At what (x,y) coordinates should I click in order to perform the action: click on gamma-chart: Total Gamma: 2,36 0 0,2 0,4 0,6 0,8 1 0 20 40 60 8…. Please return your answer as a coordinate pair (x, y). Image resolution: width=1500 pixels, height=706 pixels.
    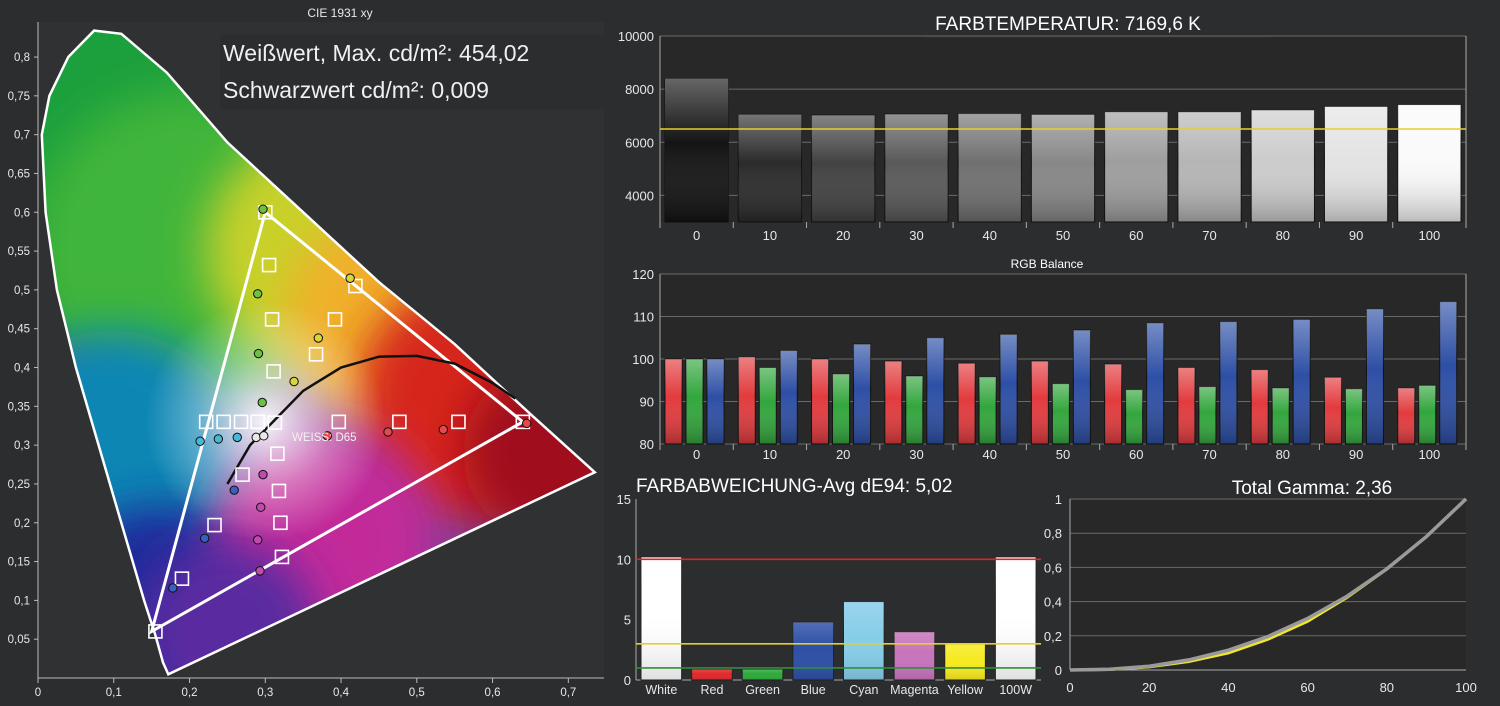
    Looking at the image, I should click on (1260, 586).